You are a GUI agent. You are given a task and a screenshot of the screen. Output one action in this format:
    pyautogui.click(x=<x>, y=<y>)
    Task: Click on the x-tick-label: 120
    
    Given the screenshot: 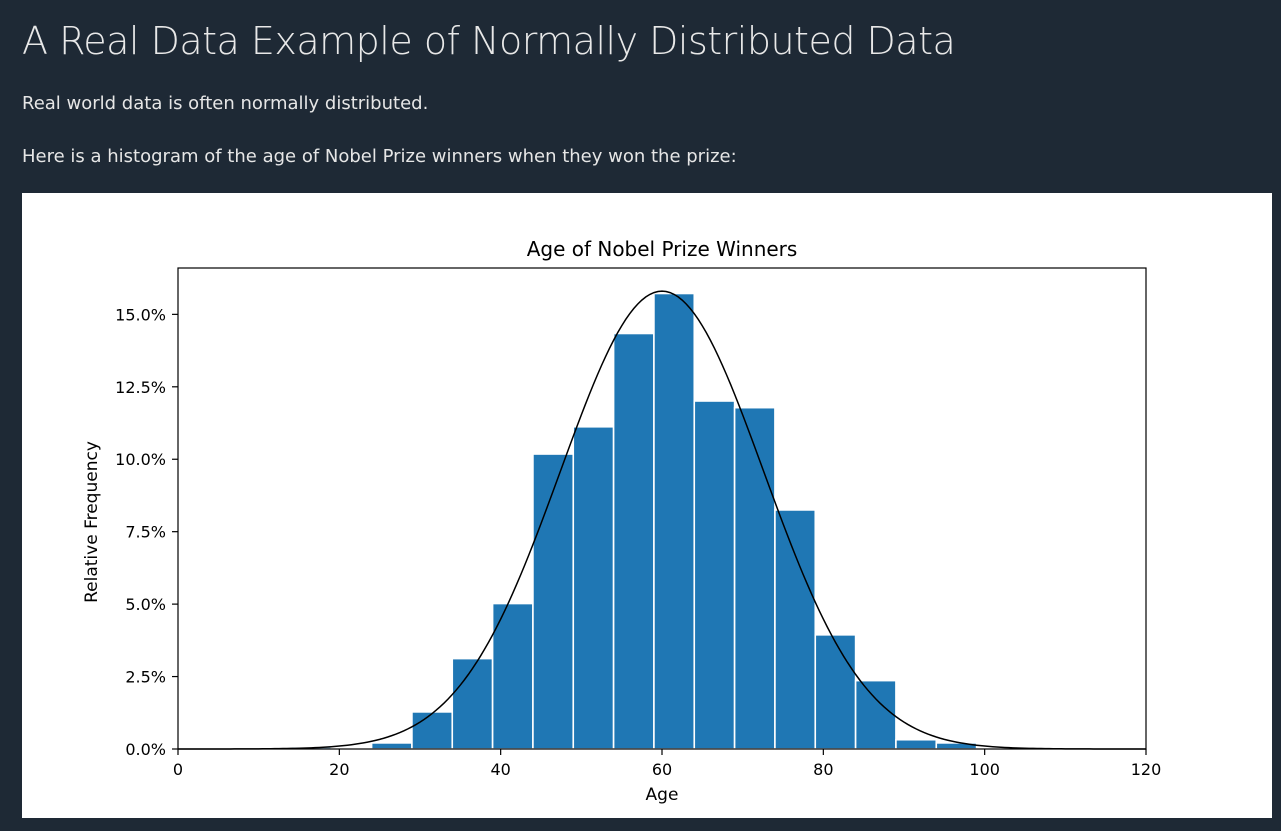 What is the action you would take?
    pyautogui.click(x=1146, y=769)
    